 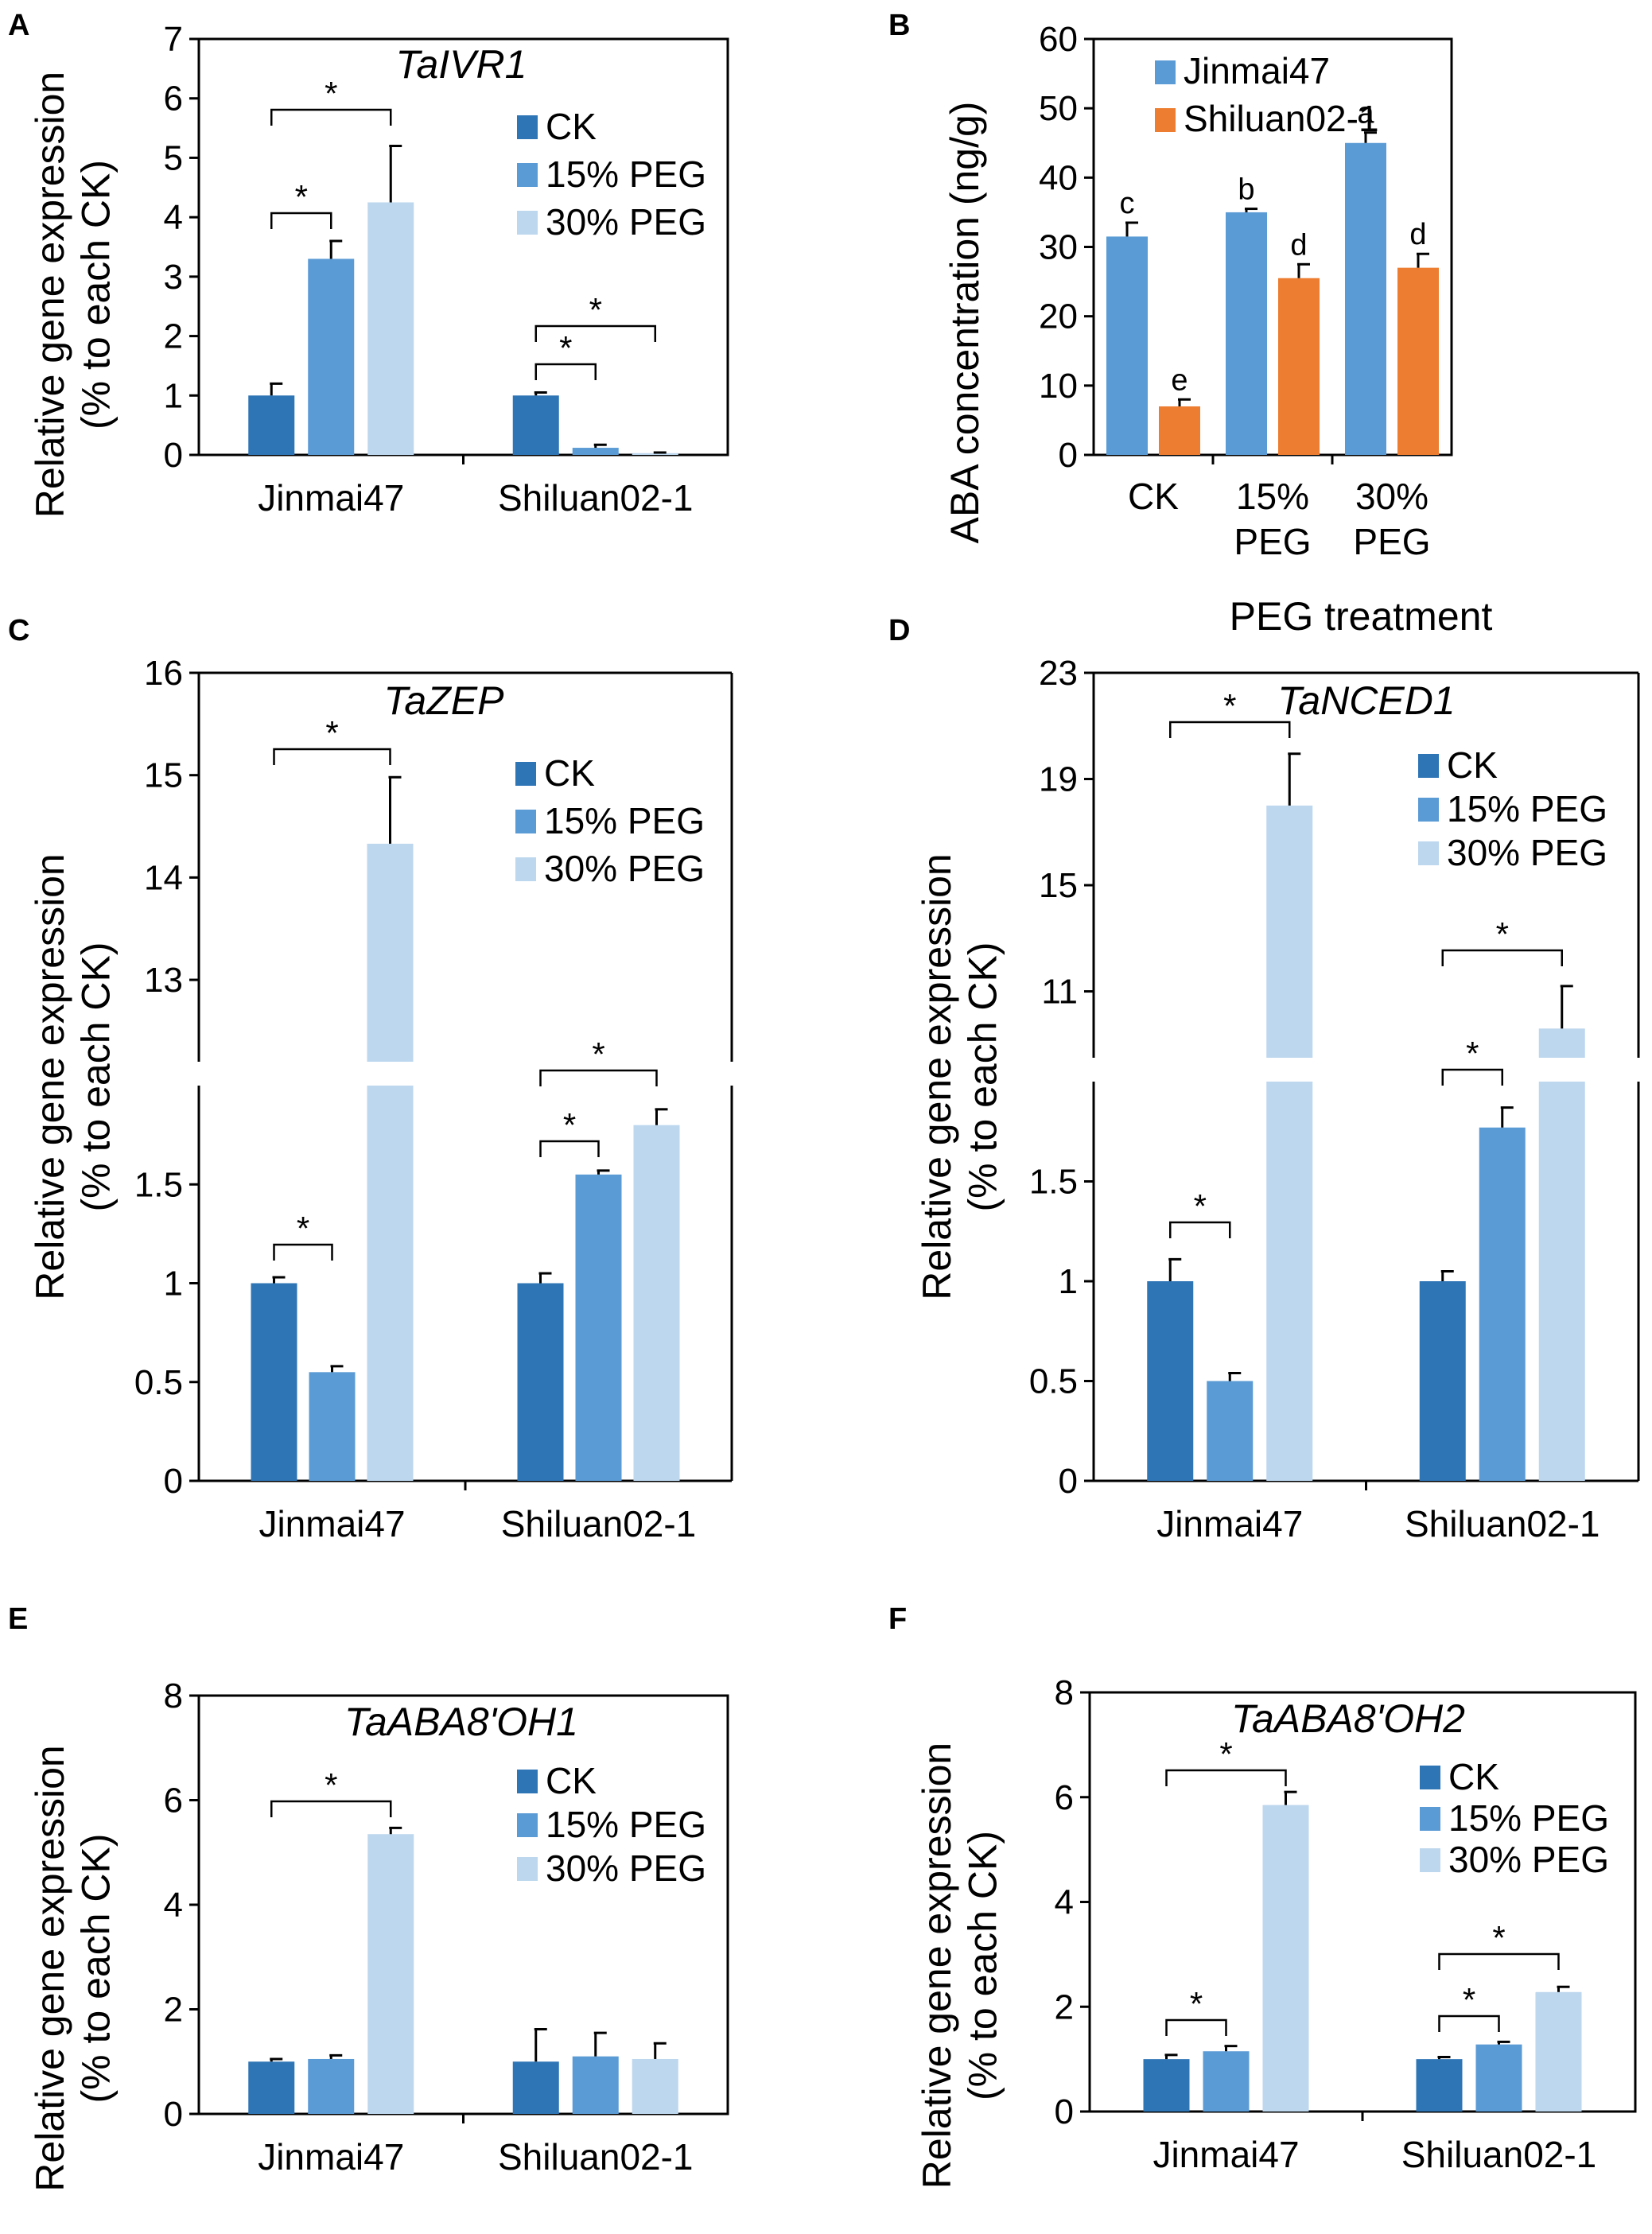 I want to click on y-tick-label: 7, so click(x=173, y=39).